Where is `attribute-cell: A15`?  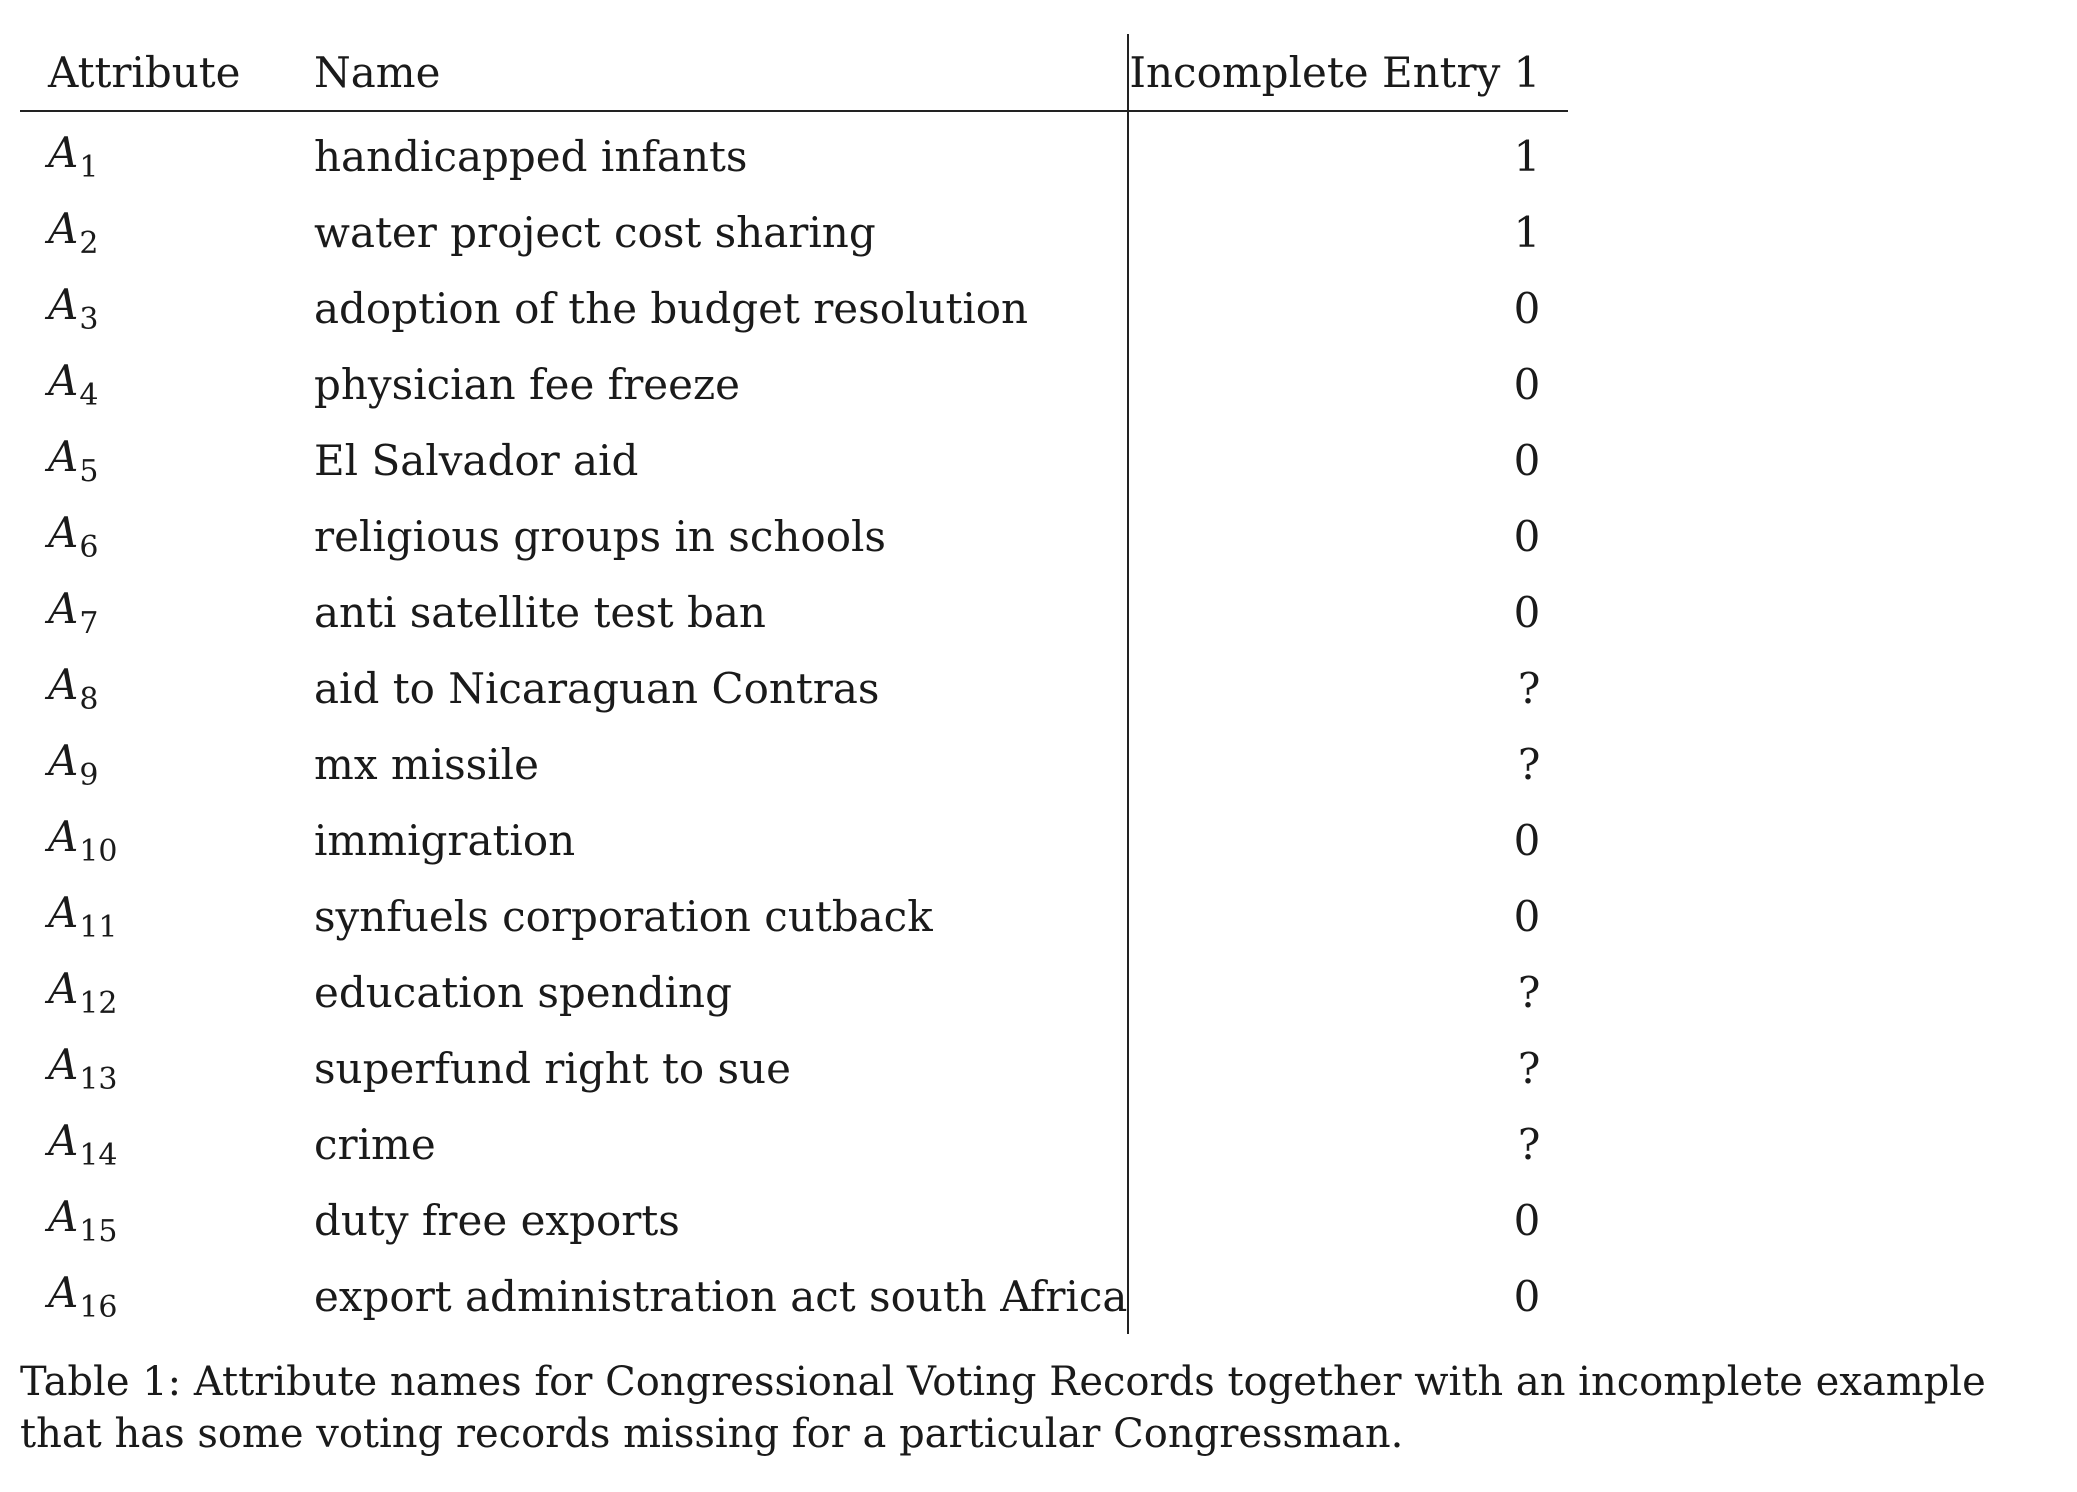 attribute-cell: A15 is located at coordinates (167, 1220).